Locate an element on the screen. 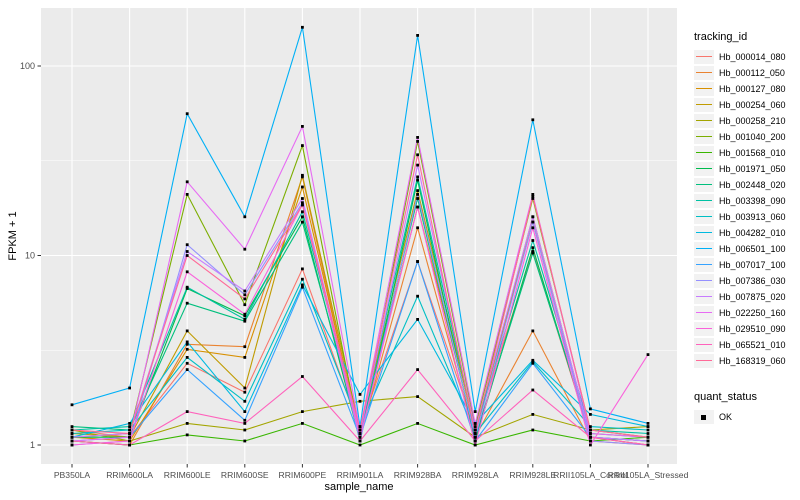 Image resolution: width=800 pixels, height=500 pixels. legend-item-Hb_007017_100: Hb_007017_100 is located at coordinates (747, 265).